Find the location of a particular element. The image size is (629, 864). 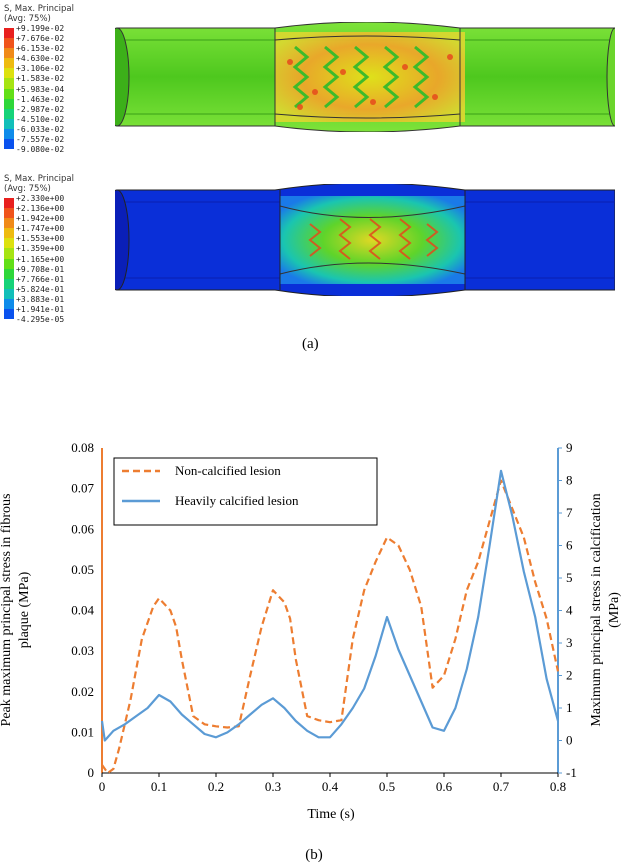

stent-region-bottom is located at coordinates (372, 240).